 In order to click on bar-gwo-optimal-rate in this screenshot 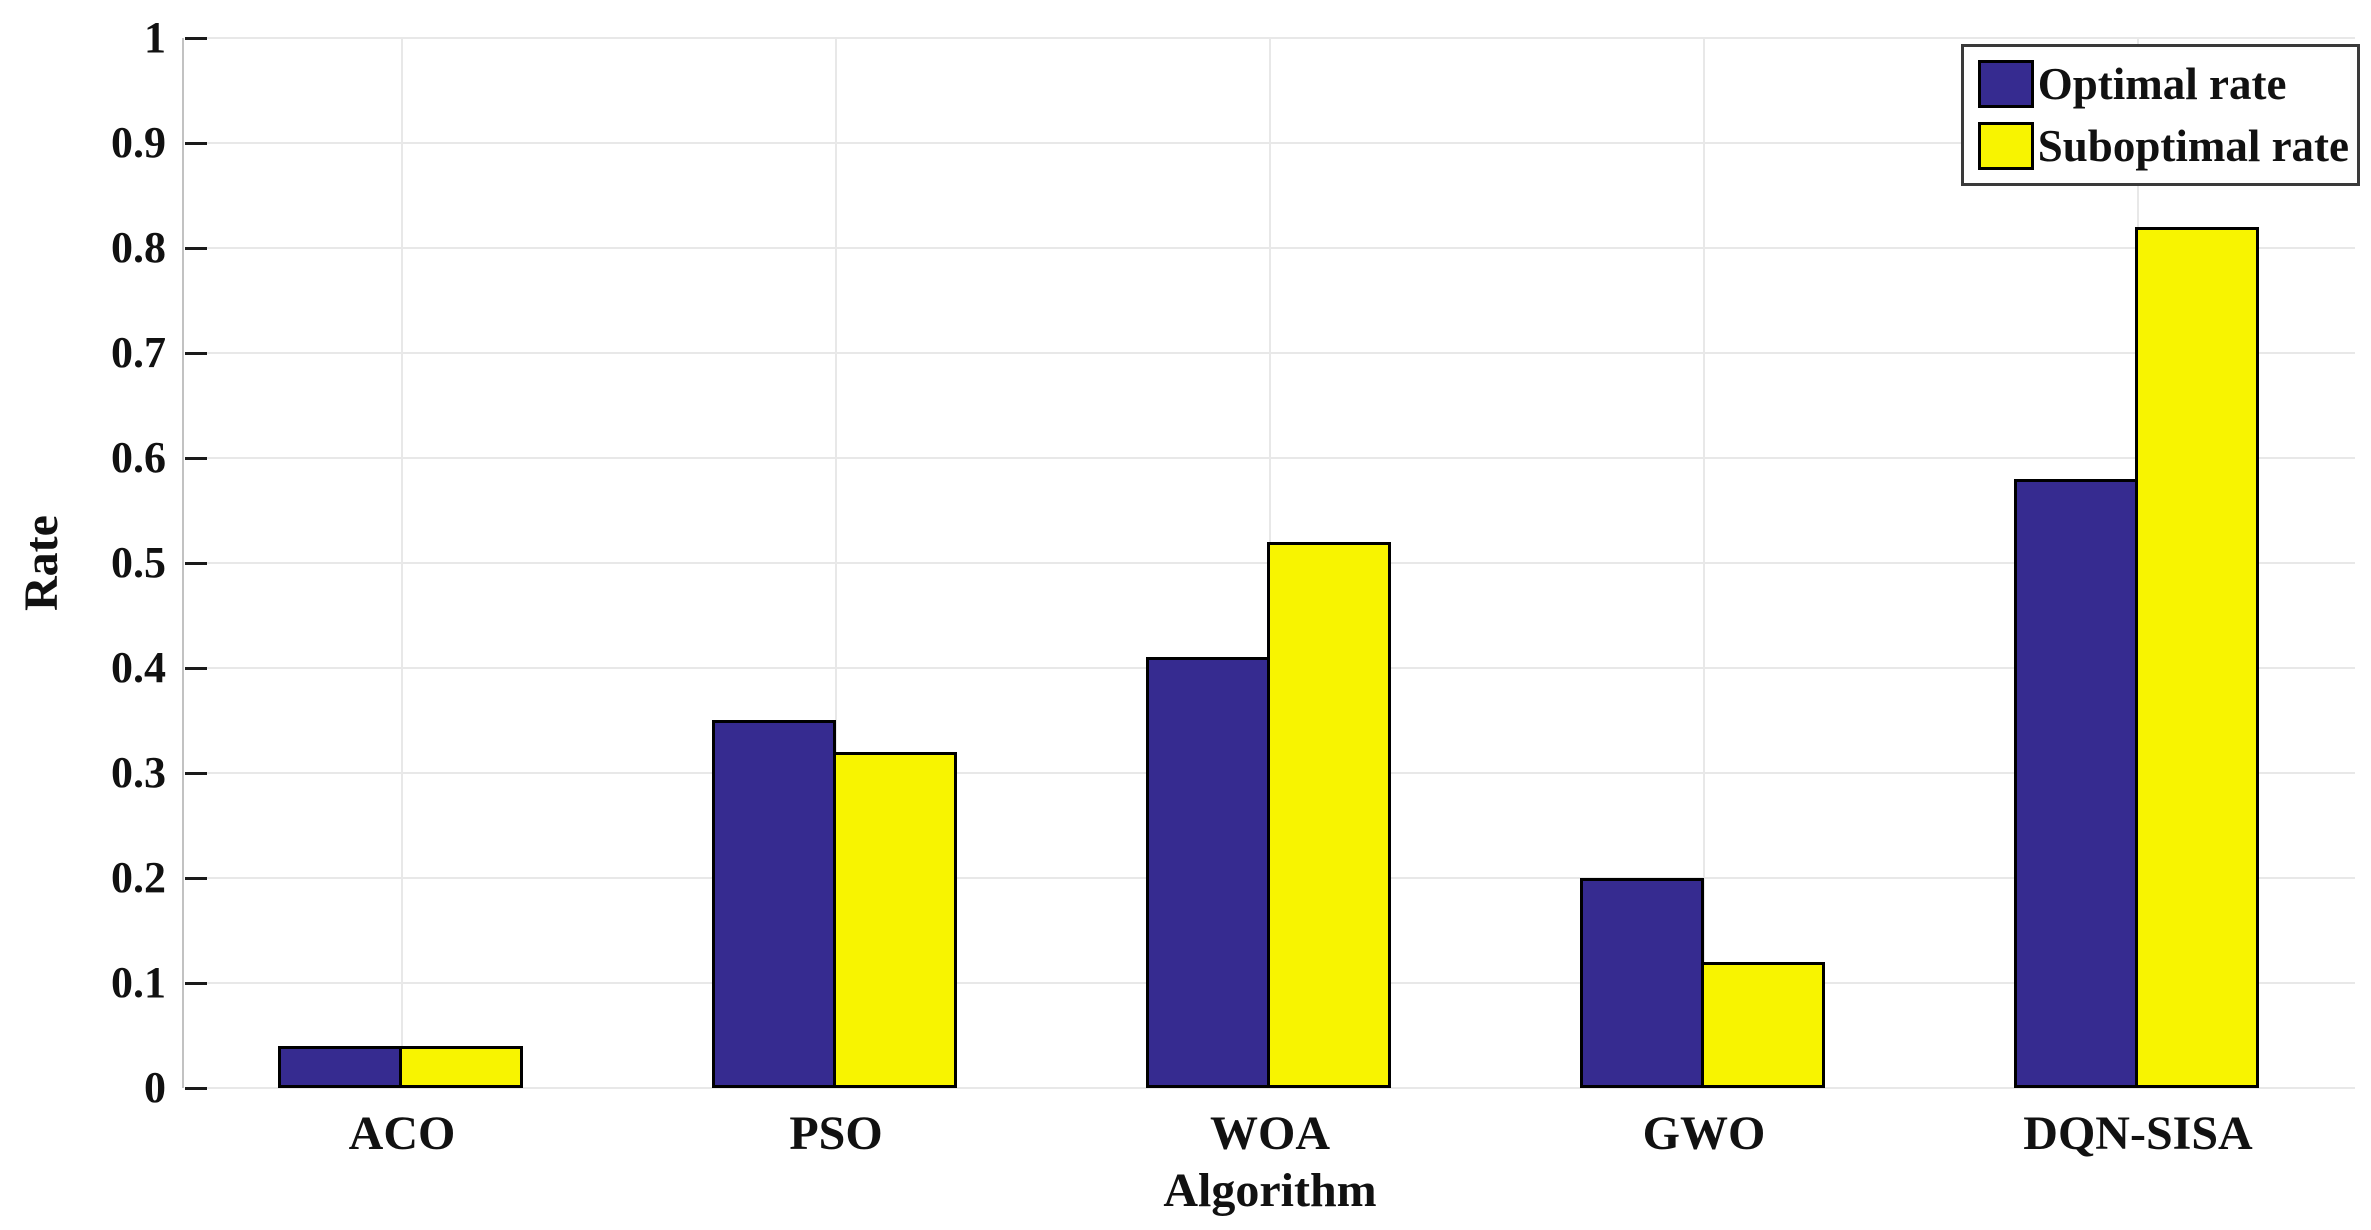, I will do `click(1642, 983)`.